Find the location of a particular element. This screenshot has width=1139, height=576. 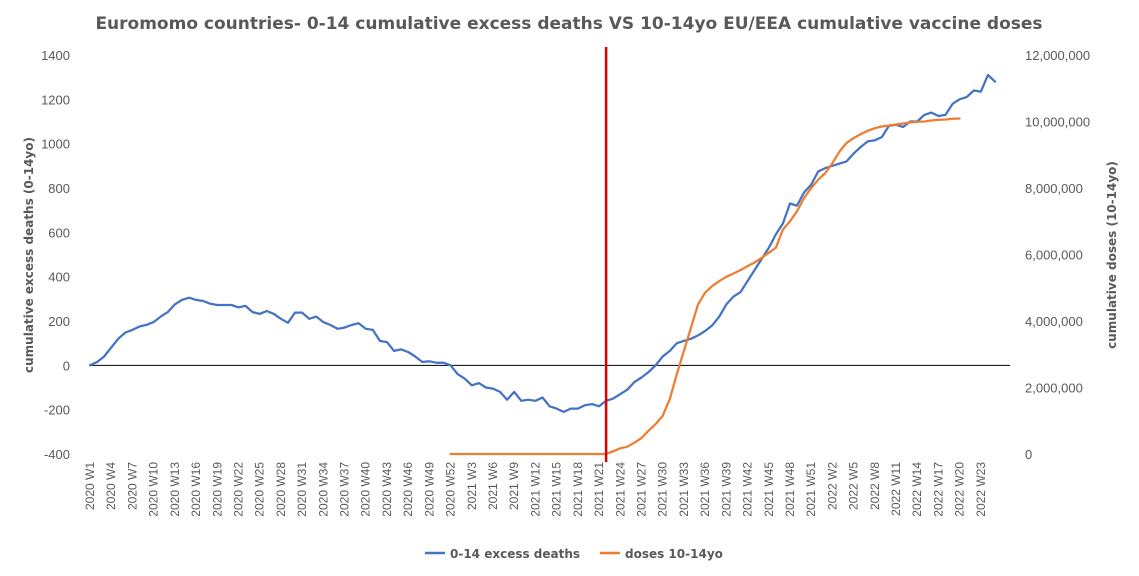

x-tick-label: 2020 W25 is located at coordinates (260, 489).